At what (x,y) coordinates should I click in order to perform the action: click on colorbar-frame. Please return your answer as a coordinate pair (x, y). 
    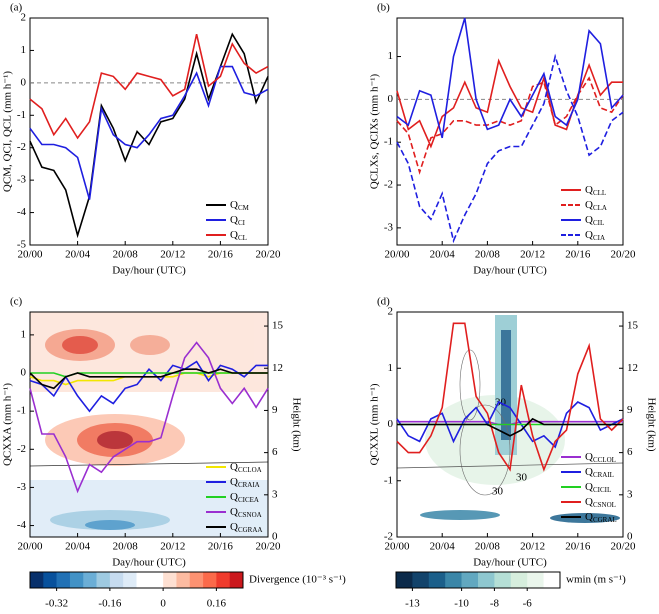
    Looking at the image, I should click on (478, 580).